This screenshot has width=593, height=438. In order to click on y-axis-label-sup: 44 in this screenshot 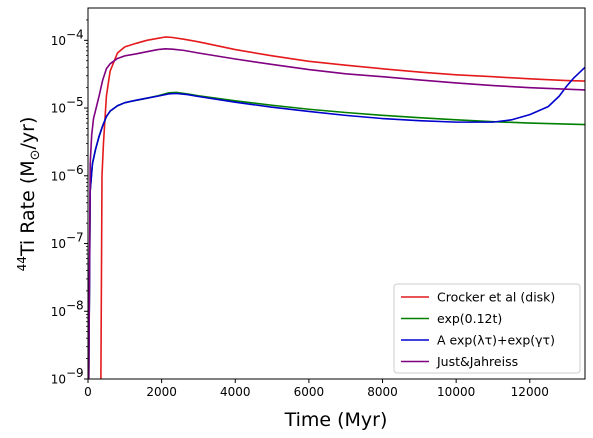, I will do `click(22, 263)`.